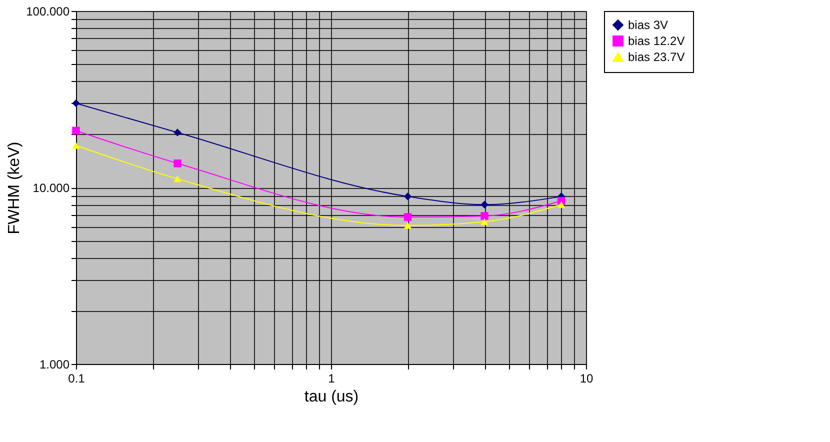 The width and height of the screenshot is (830, 442). I want to click on x-tick-label: 1, so click(332, 379).